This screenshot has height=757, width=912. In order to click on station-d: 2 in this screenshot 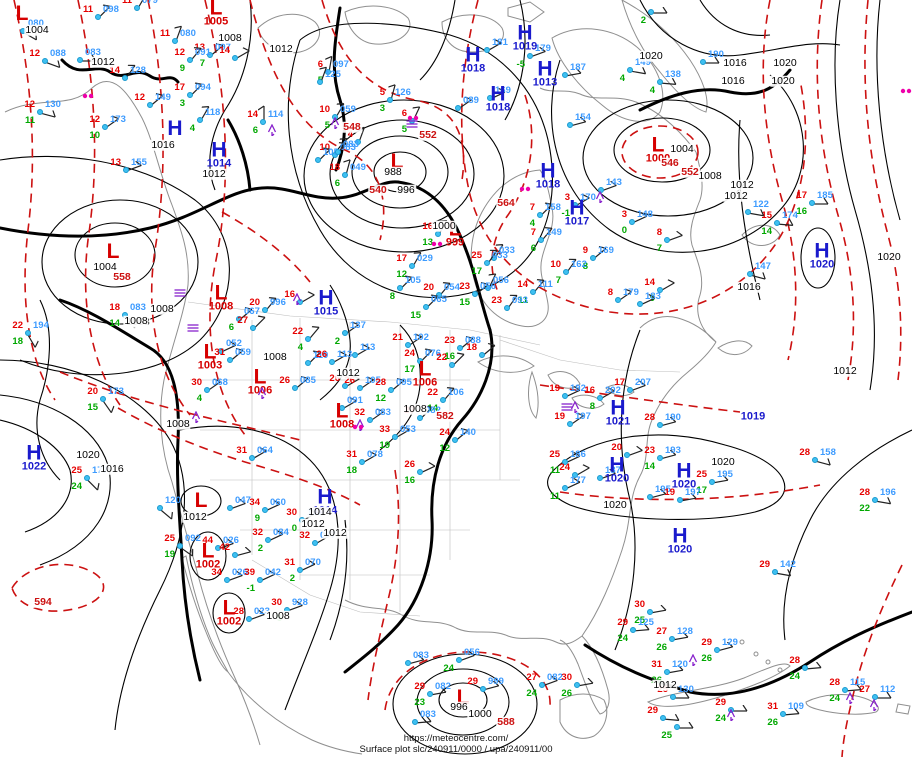, I will do `click(292, 578)`.